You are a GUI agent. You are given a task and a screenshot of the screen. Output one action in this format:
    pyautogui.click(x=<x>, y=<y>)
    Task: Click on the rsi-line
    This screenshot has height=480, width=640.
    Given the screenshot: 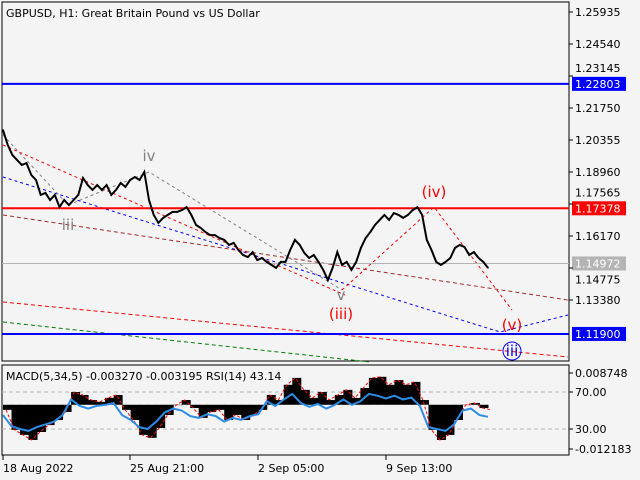 What is the action you would take?
    pyautogui.click(x=245, y=412)
    